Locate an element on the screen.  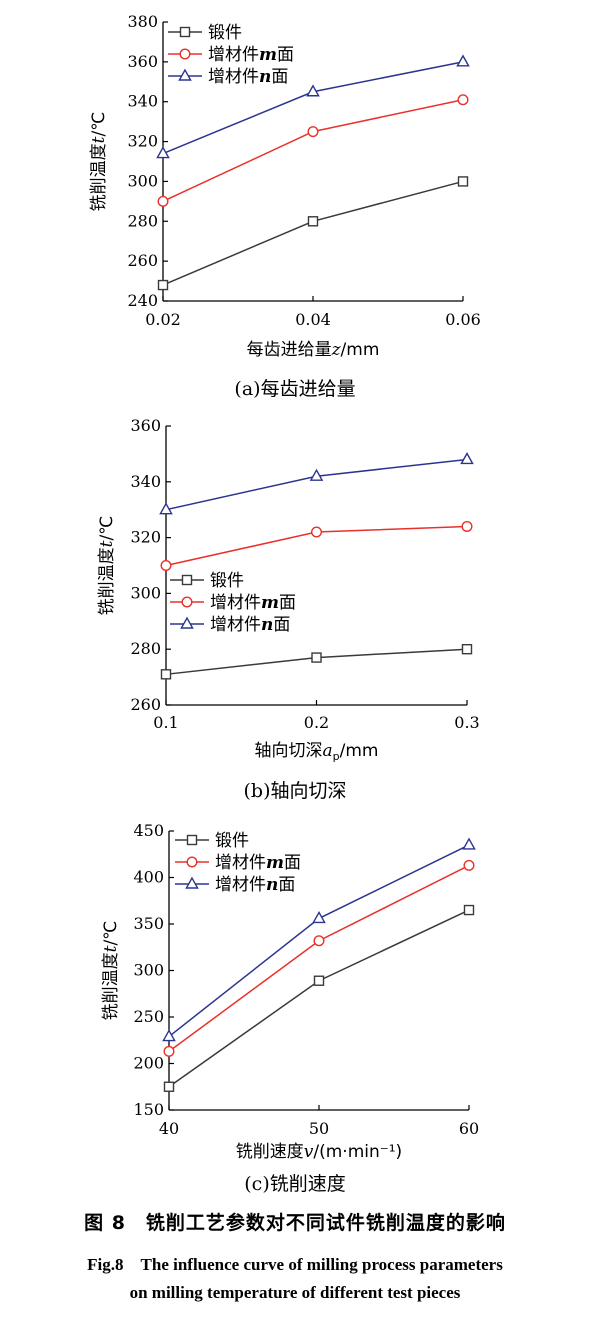
chart-a-caption: (a)每齿进给量 is located at coordinates (295, 389).